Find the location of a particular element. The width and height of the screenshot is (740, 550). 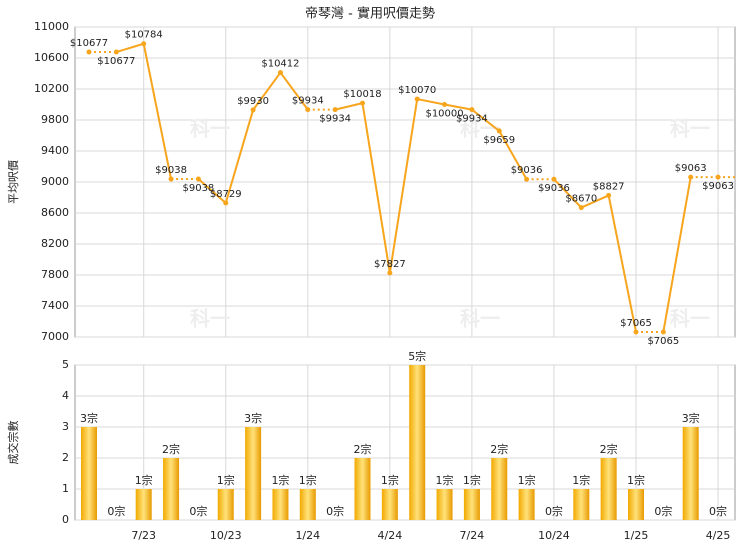

data-label: $7065 is located at coordinates (663, 341).